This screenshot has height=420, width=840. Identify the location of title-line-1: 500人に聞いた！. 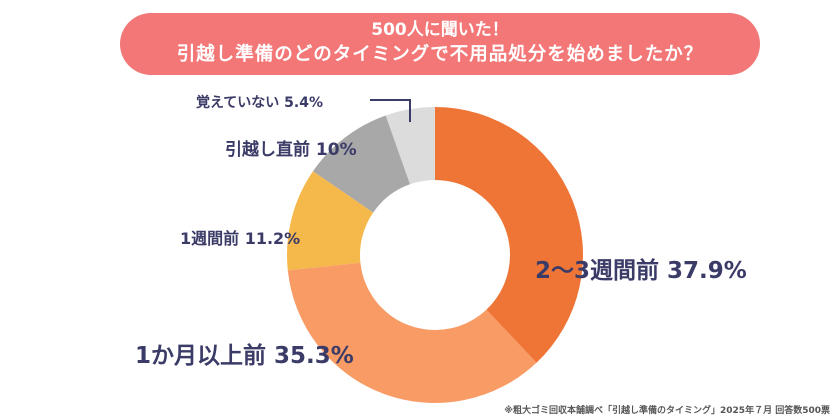
(440, 30).